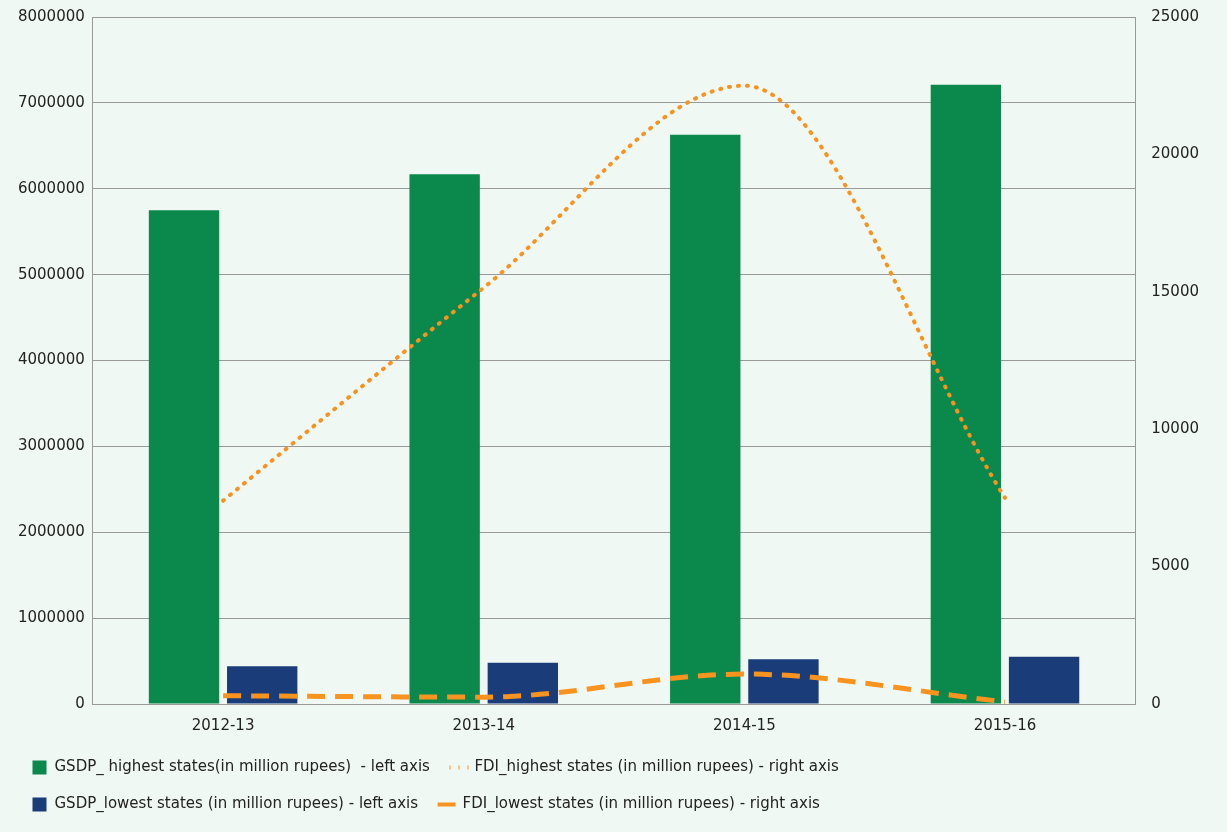 The height and width of the screenshot is (832, 1227). Describe the element at coordinates (657, 767) in the screenshot. I see `legend-label: FDI_highest states (in million rupees) - right axis` at that location.